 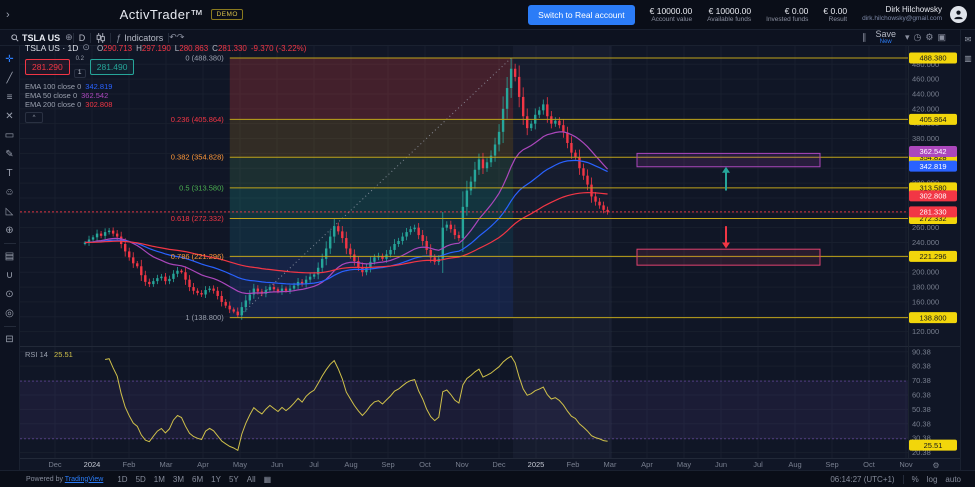 What do you see at coordinates (862, 479) in the screenshot?
I see `clock: 06:14:27 (UTC+1)` at bounding box center [862, 479].